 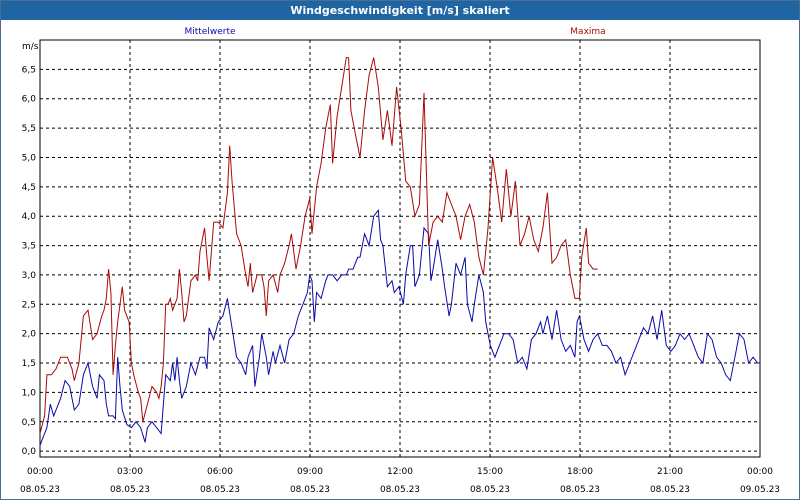 What do you see at coordinates (220, 472) in the screenshot?
I see `x-tick-time: 06:00` at bounding box center [220, 472].